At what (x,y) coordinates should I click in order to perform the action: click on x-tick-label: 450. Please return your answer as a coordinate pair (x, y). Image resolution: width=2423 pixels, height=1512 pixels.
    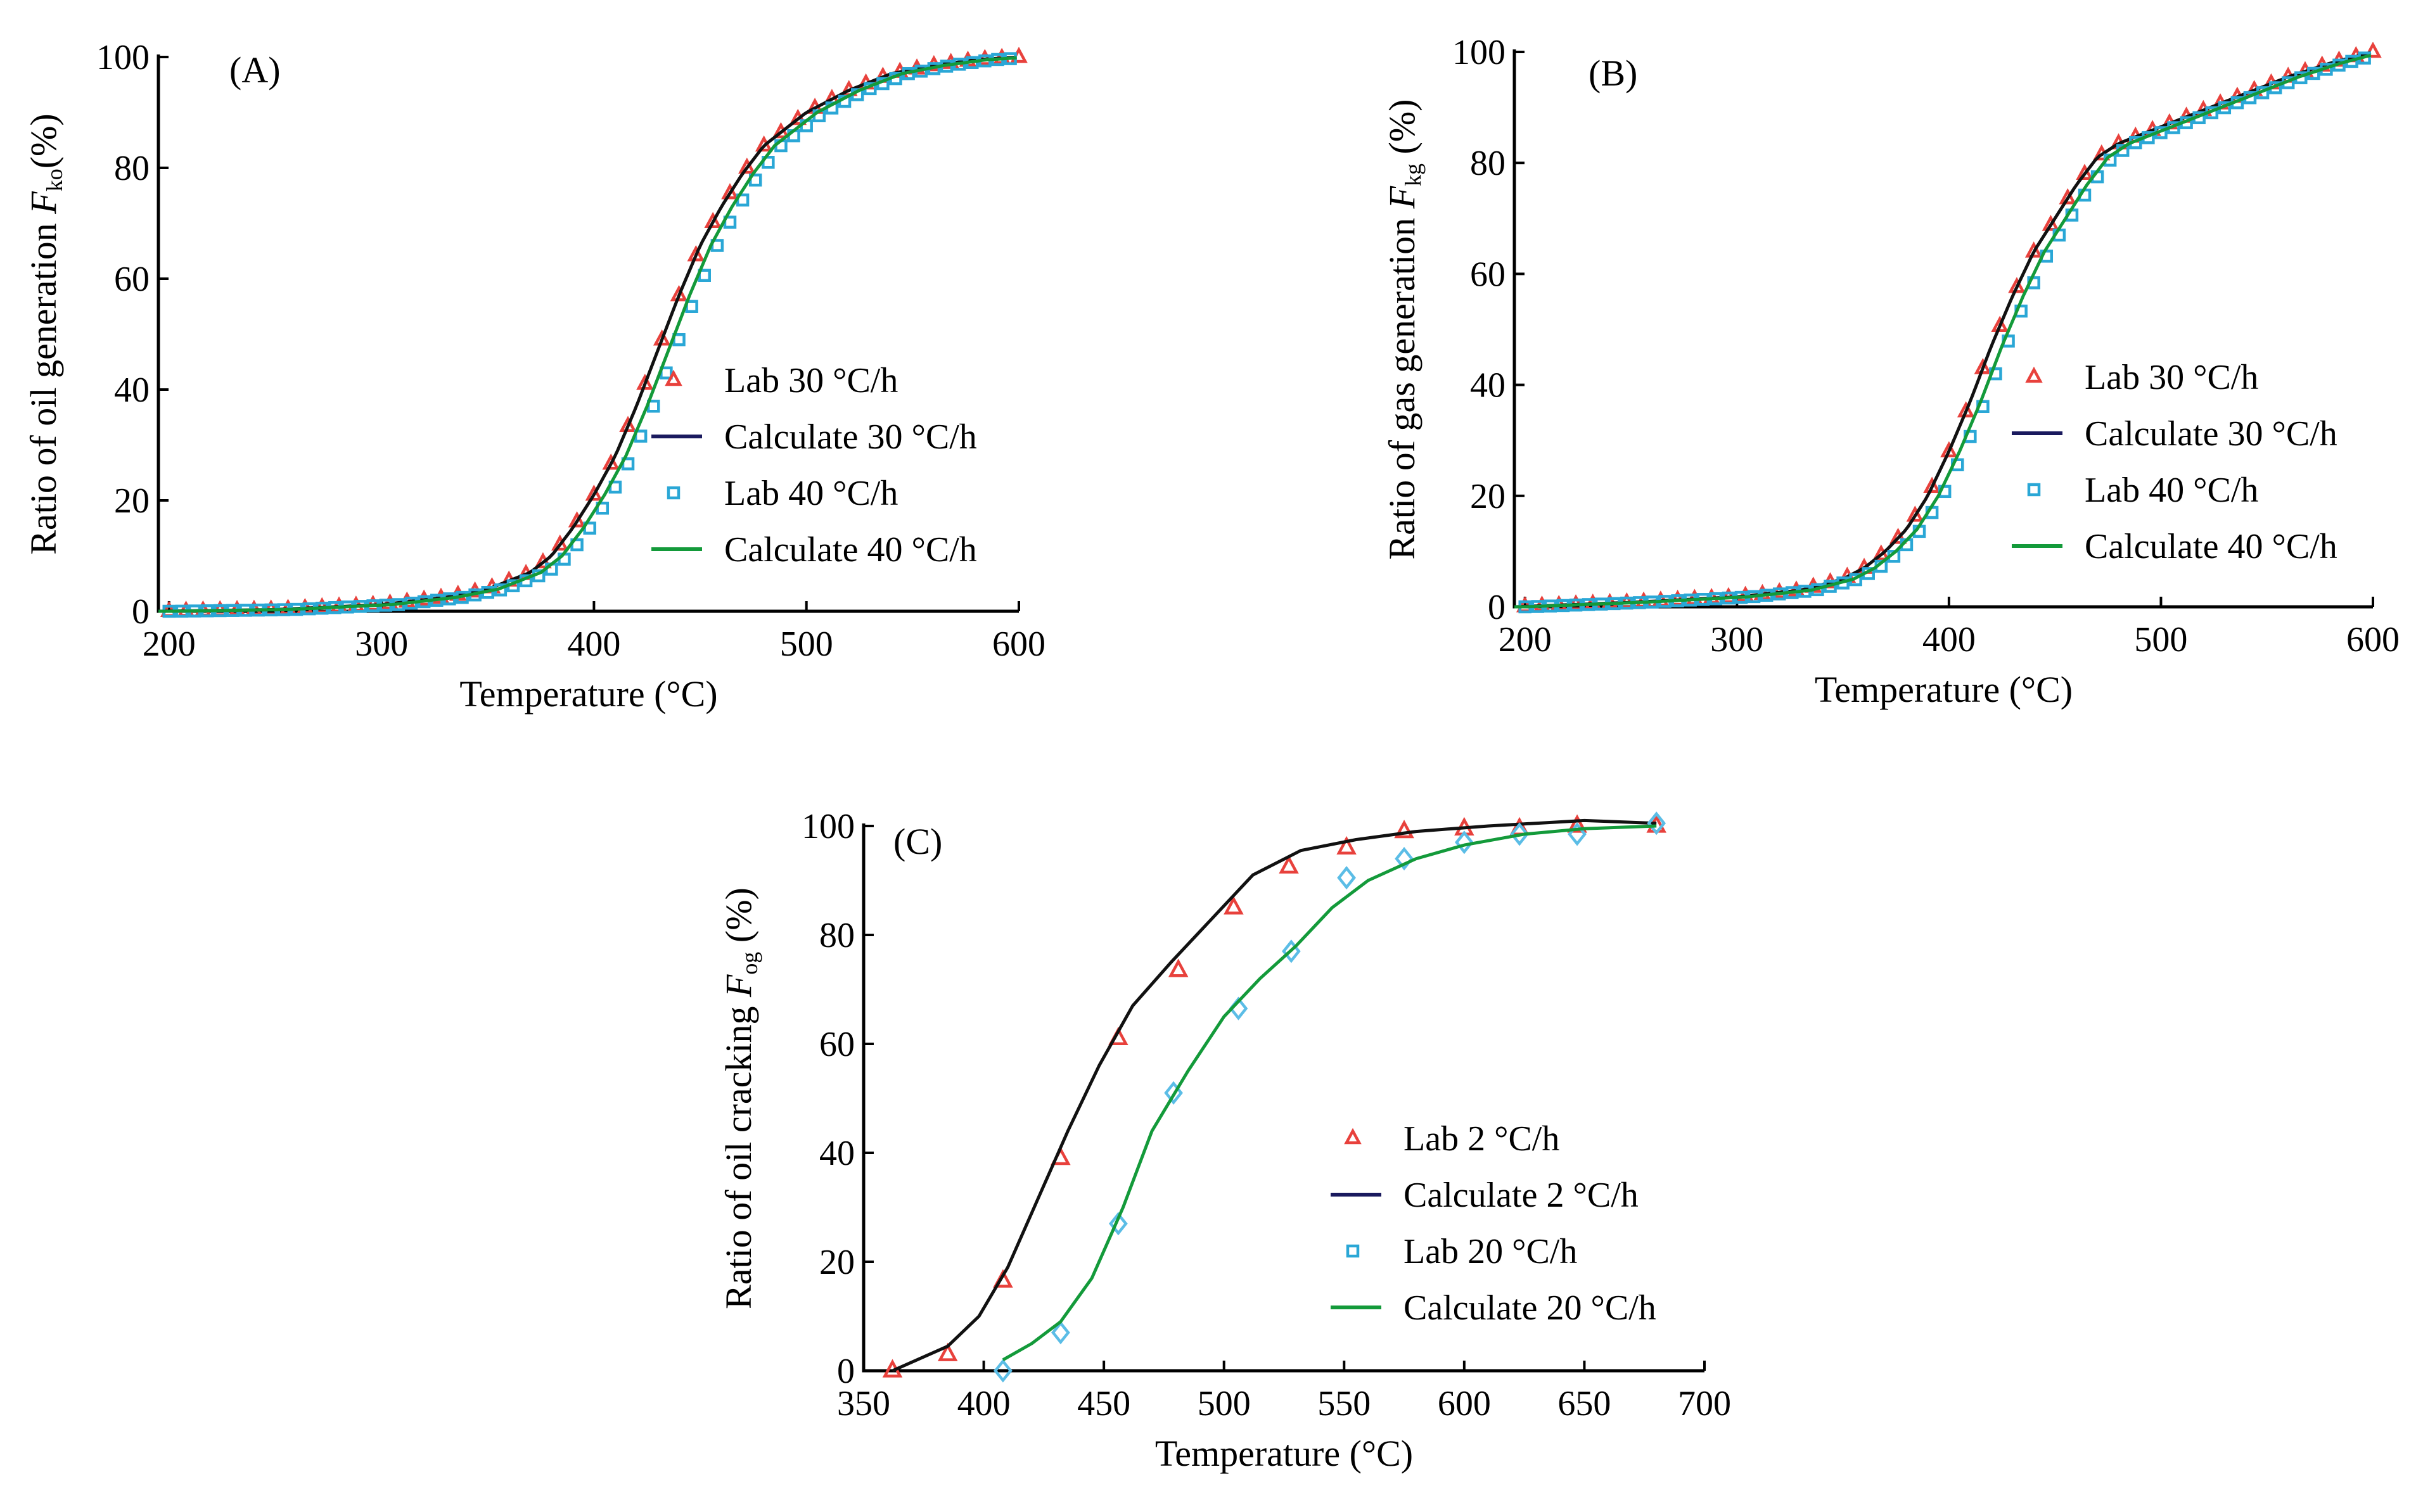
    Looking at the image, I should click on (1103, 1403).